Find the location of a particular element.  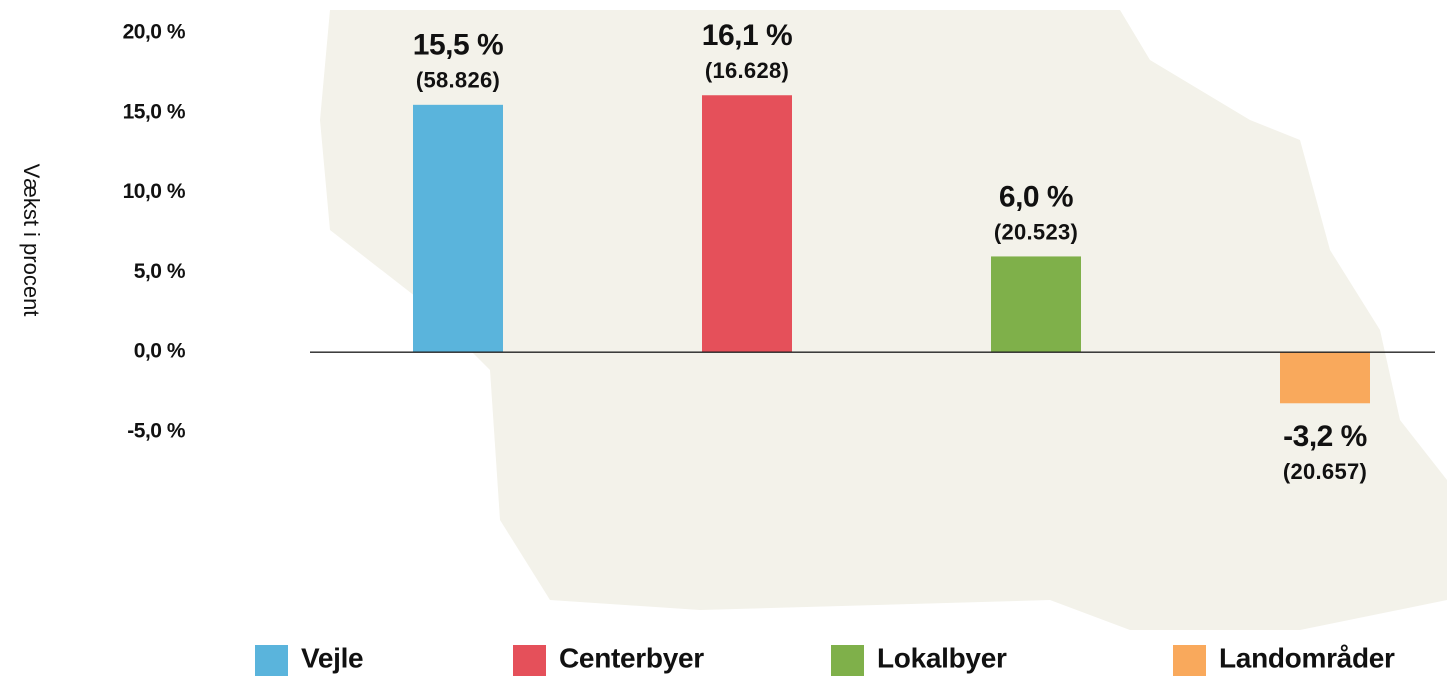

count-label: (20.657) is located at coordinates (1325, 471).